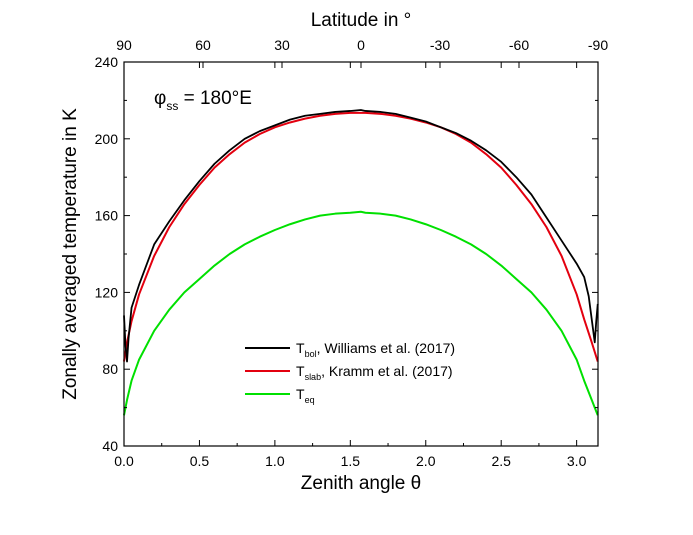 Image resolution: width=693 pixels, height=535 pixels. What do you see at coordinates (200, 461) in the screenshot?
I see `x-tick-label: 0.5` at bounding box center [200, 461].